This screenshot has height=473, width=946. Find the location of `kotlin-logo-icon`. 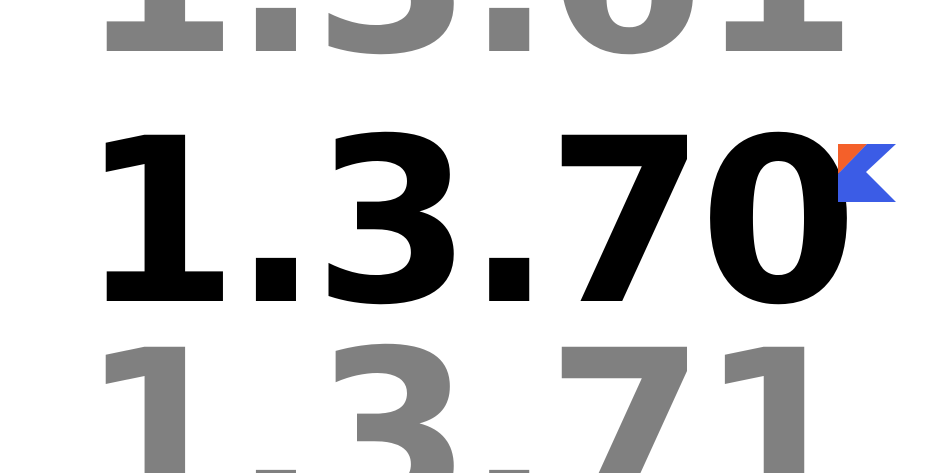

kotlin-logo-icon is located at coordinates (867, 173).